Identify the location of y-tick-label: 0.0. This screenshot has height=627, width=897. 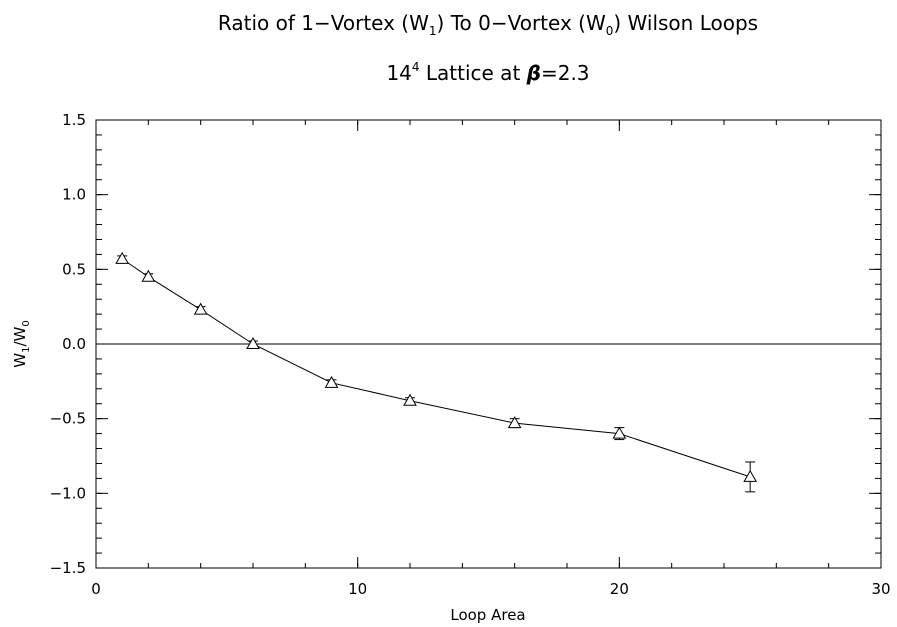
(74, 344).